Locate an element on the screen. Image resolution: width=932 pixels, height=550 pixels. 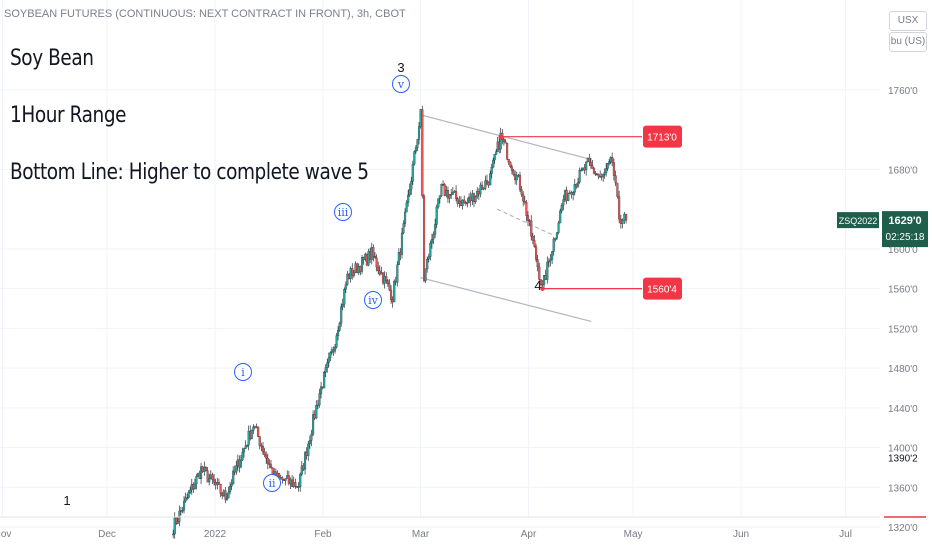
note-title: Soy Bean is located at coordinates (52, 58).